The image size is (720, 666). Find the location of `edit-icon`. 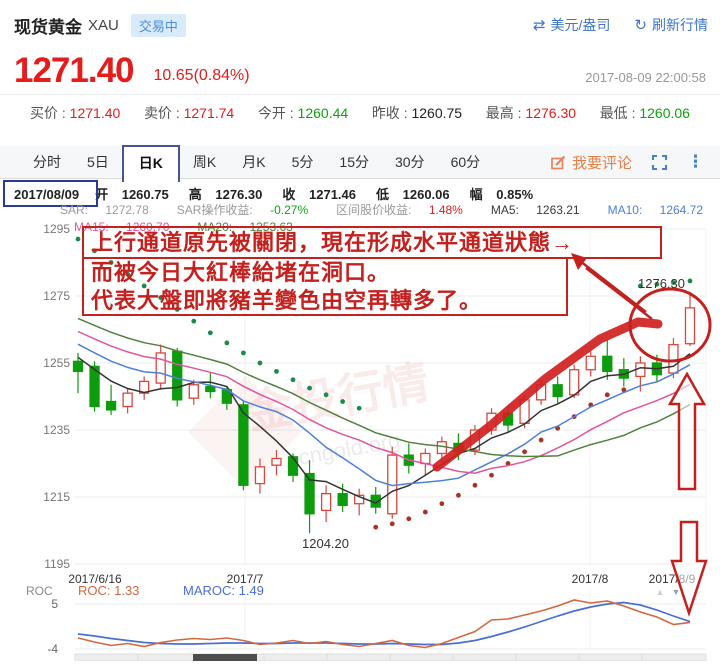

edit-icon is located at coordinates (558, 162).